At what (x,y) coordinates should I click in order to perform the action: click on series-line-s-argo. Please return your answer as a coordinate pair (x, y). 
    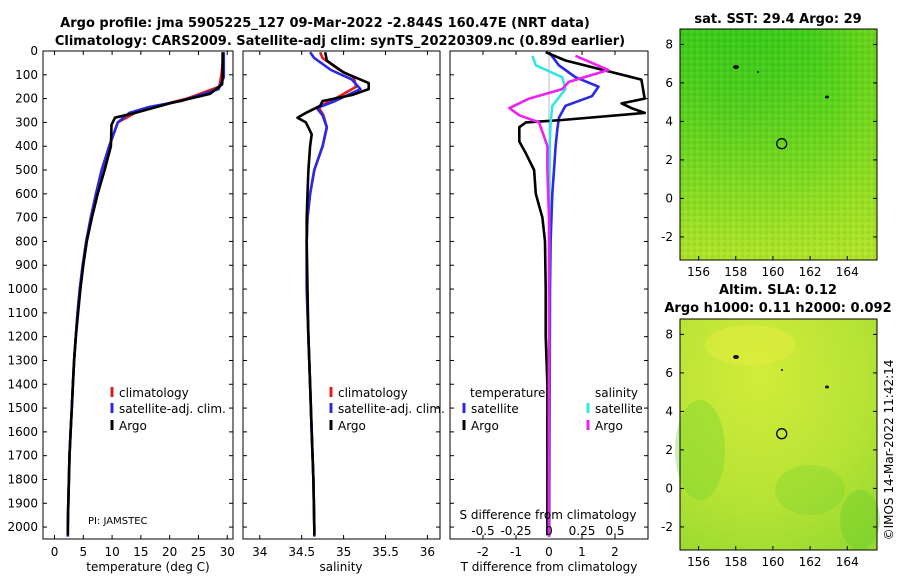
    Looking at the image, I should click on (559, 295).